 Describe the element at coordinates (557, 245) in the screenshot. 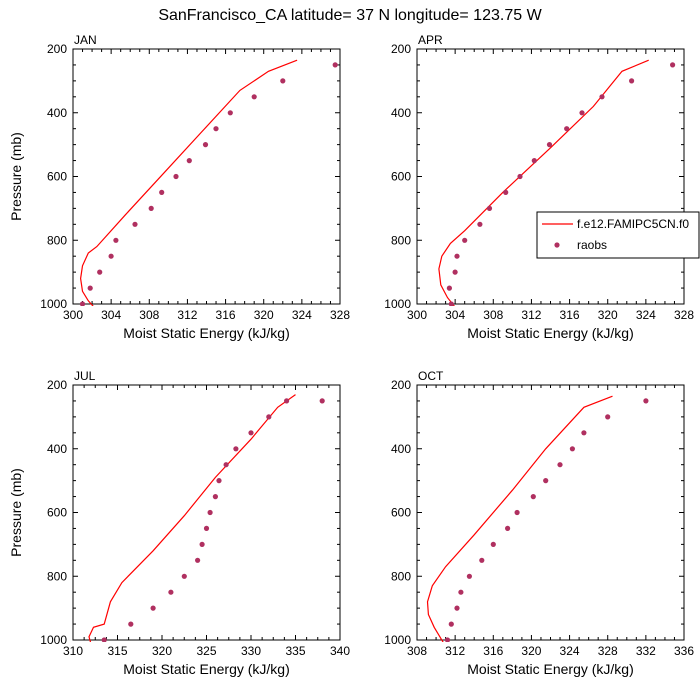

I see `legend-marker-swatch` at that location.